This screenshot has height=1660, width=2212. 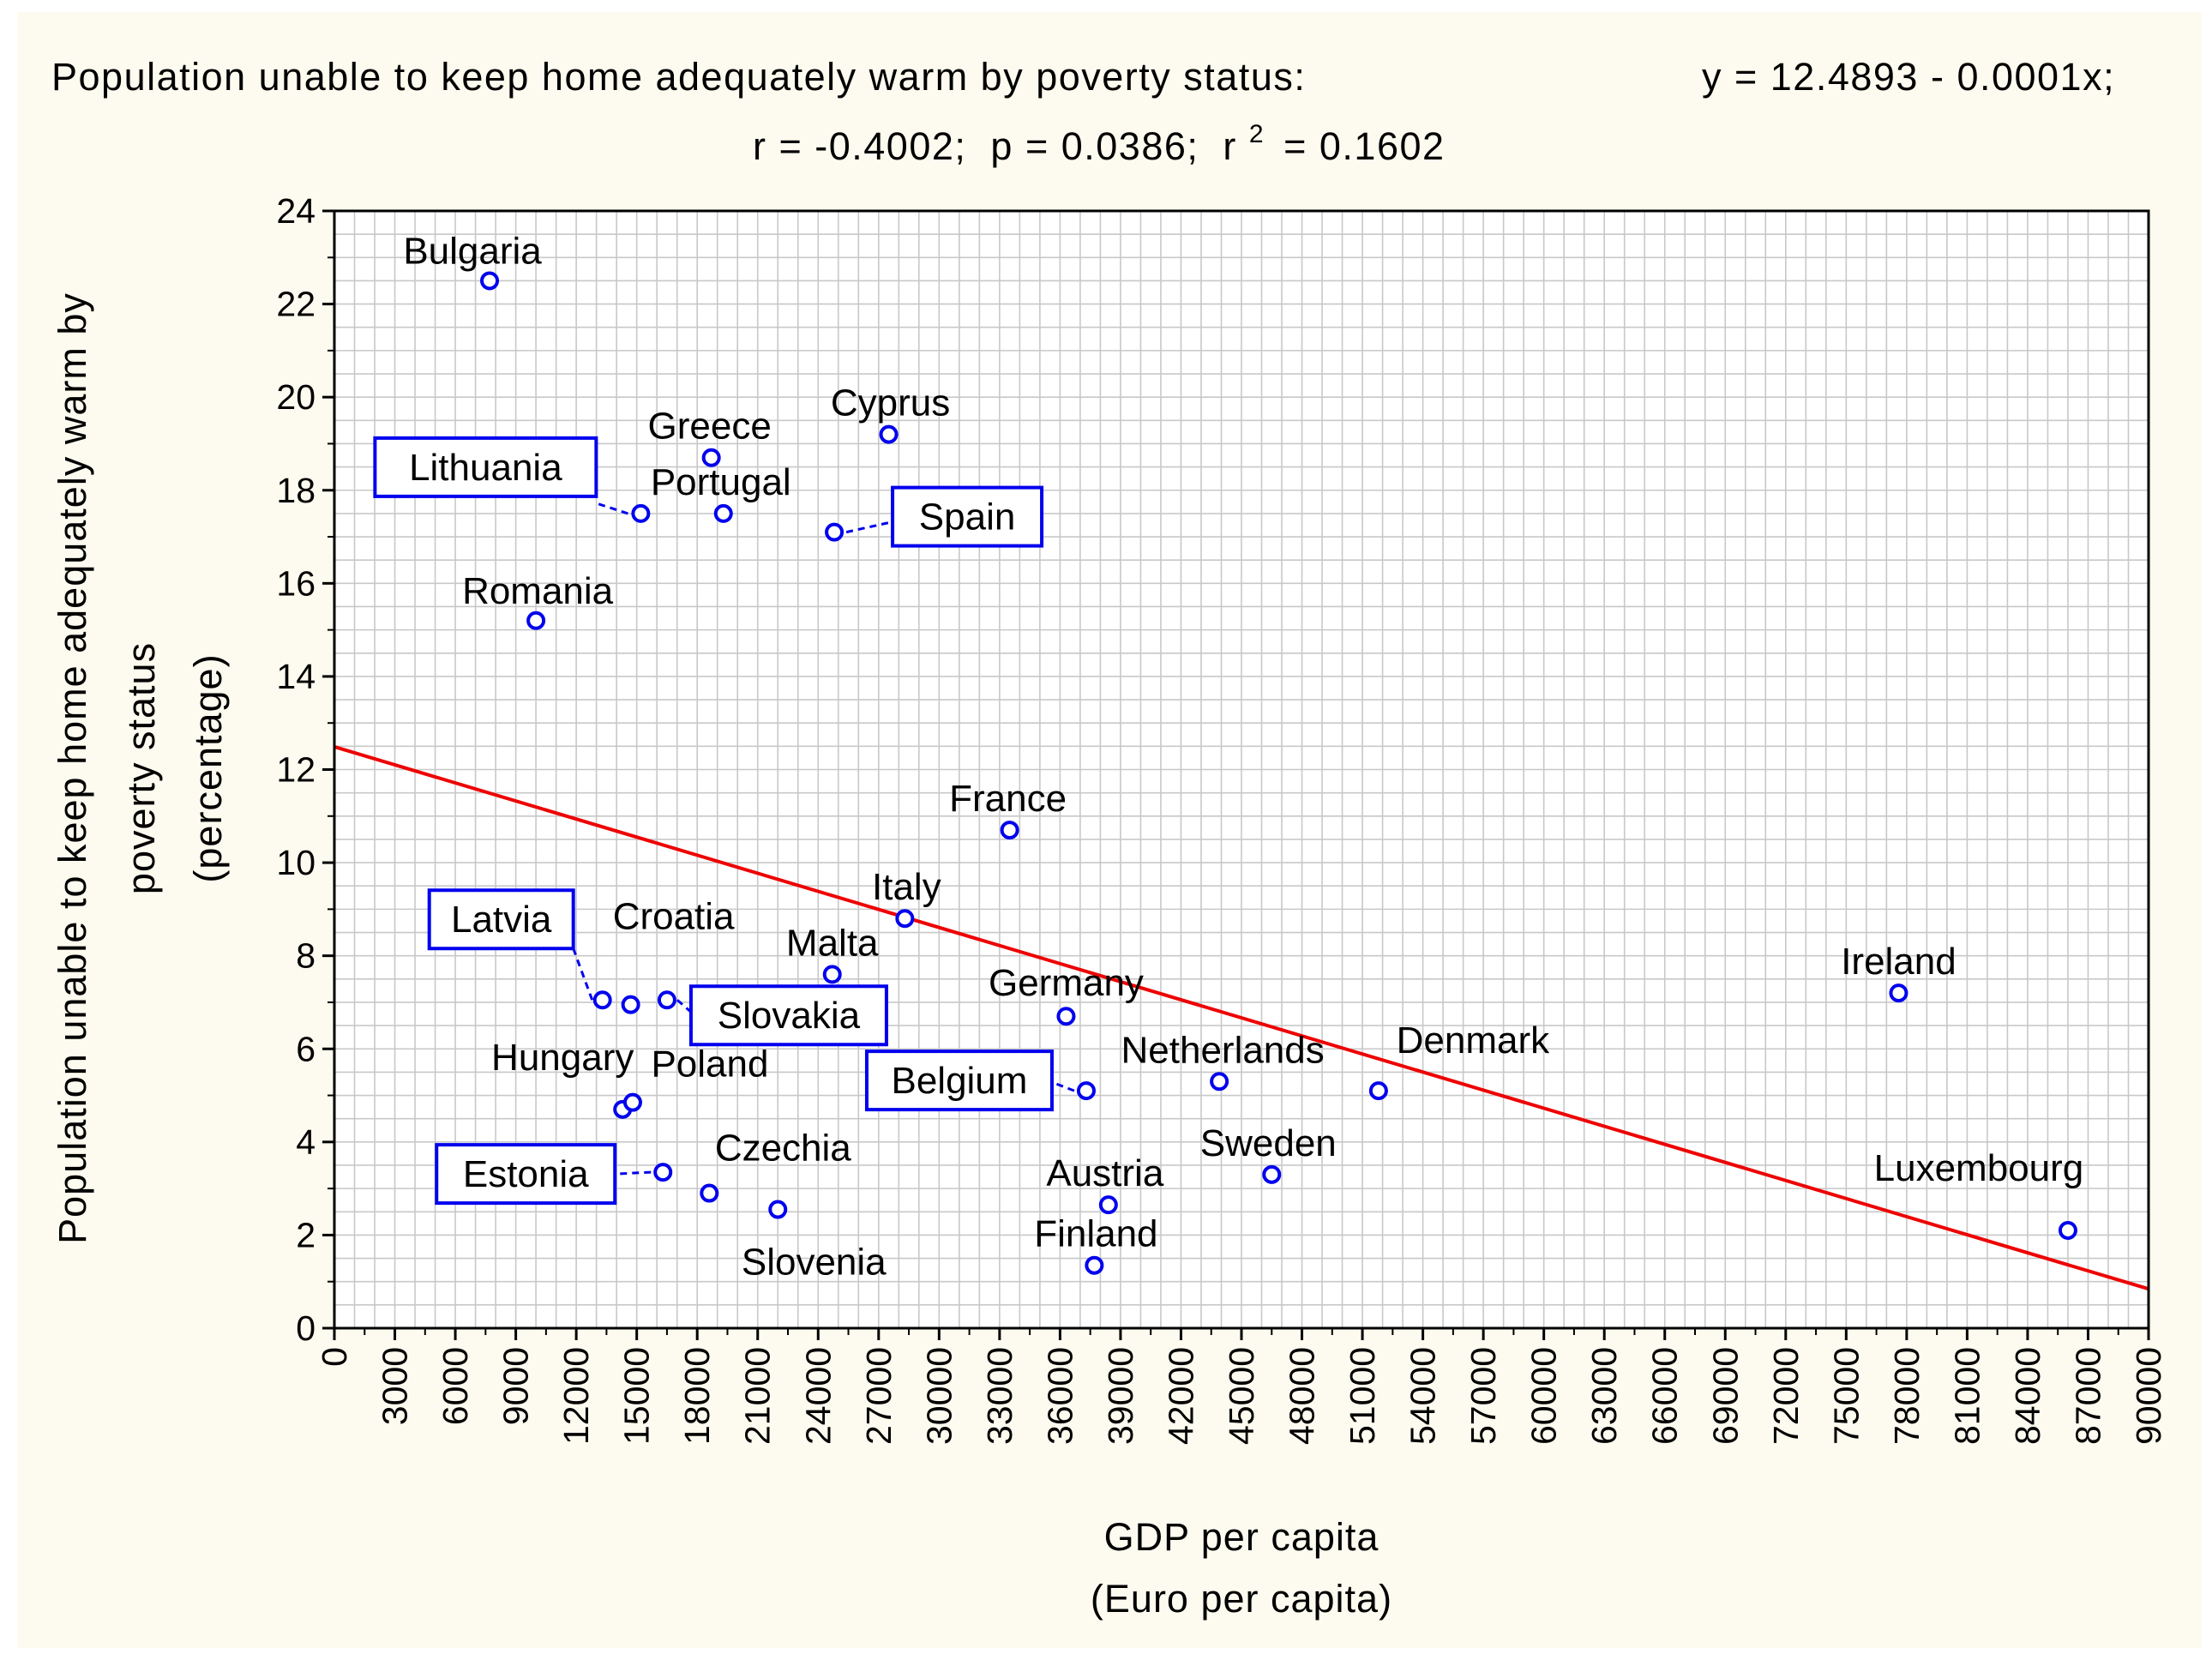 I want to click on point-malta, so click(x=832, y=974).